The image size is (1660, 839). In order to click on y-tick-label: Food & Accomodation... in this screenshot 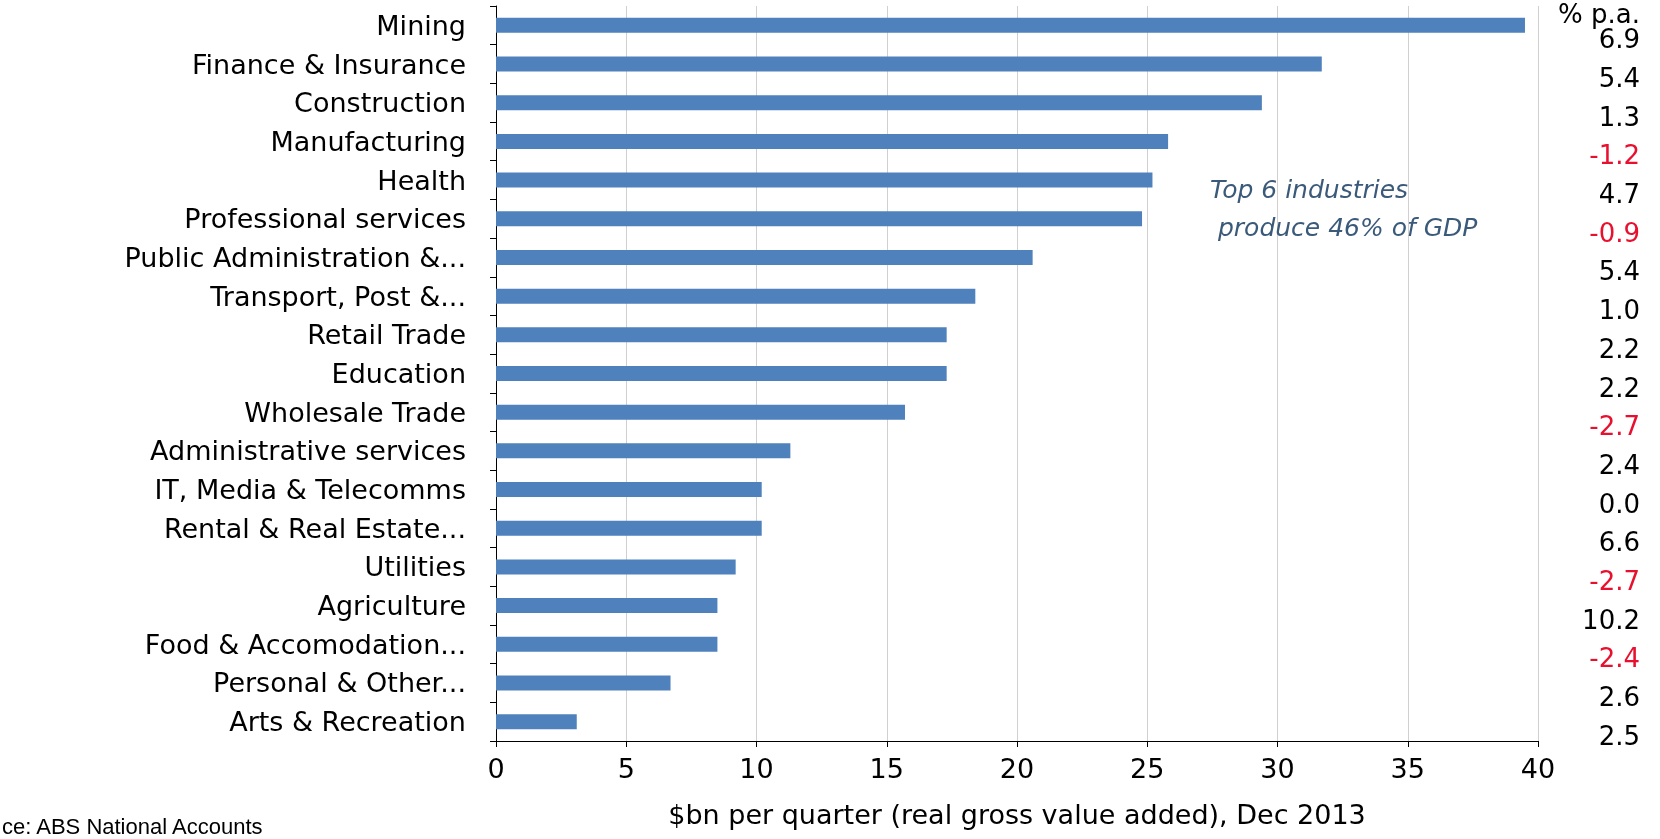, I will do `click(305, 644)`.